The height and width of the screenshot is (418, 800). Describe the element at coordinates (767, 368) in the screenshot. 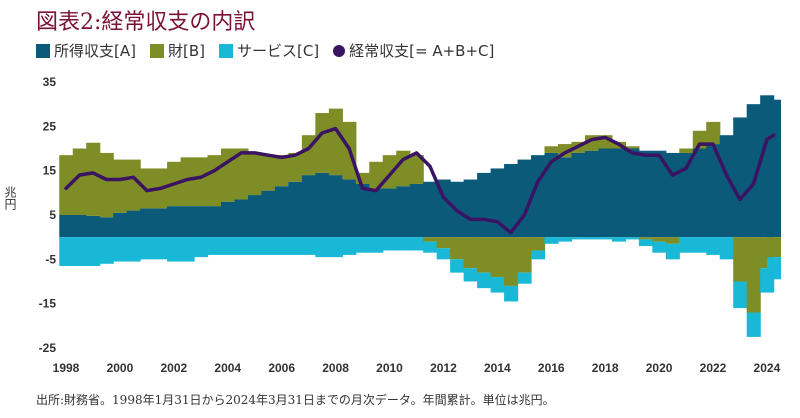

I see `x-tick-label: 2024` at that location.